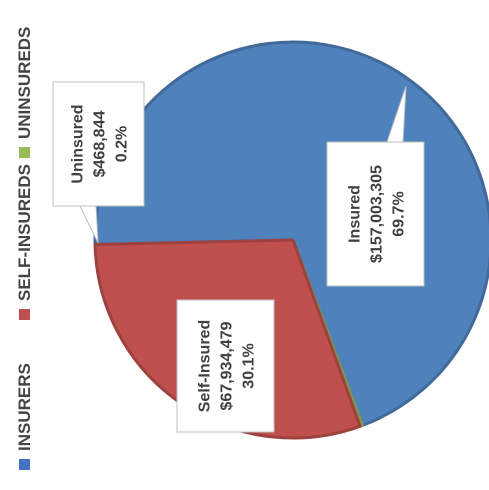 The width and height of the screenshot is (489, 490). I want to click on label-pointer, so click(89, 224).